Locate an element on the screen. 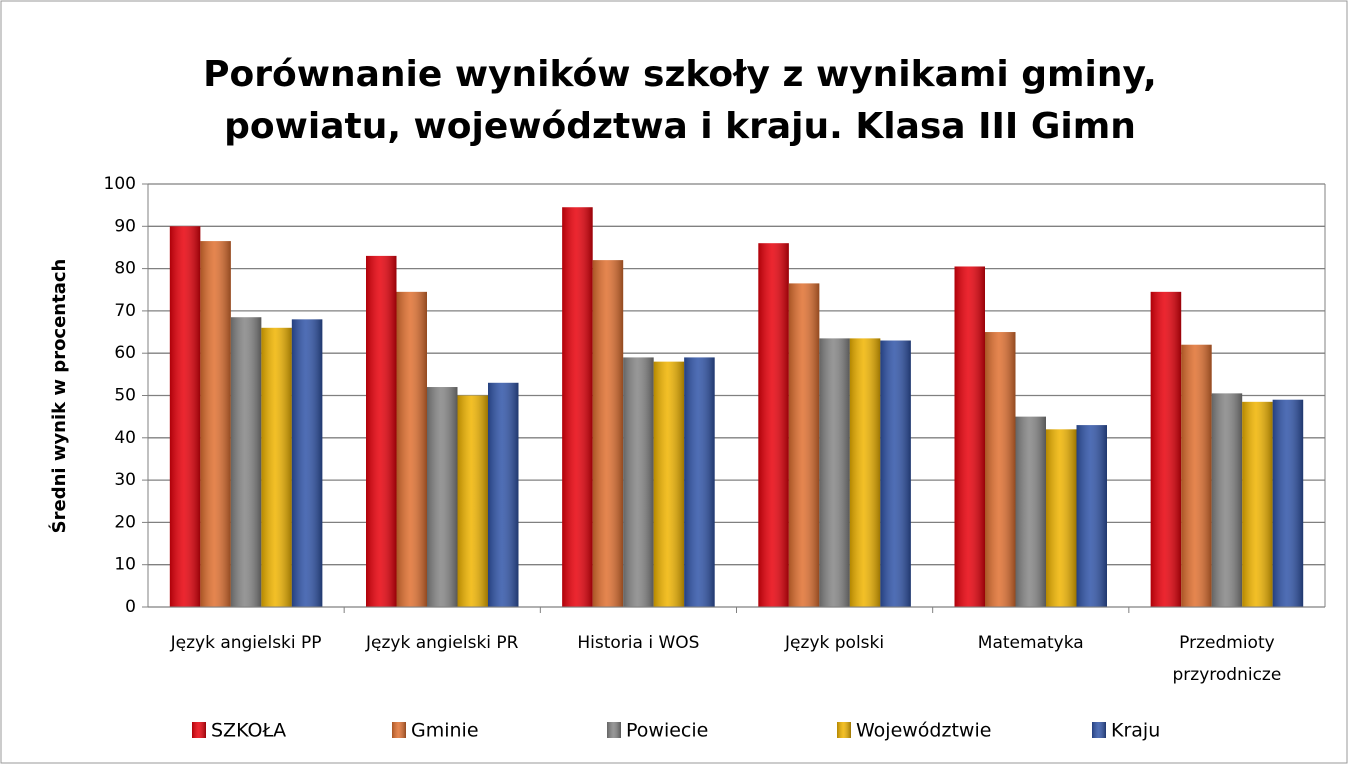  legend-label: Województwie is located at coordinates (923, 731).